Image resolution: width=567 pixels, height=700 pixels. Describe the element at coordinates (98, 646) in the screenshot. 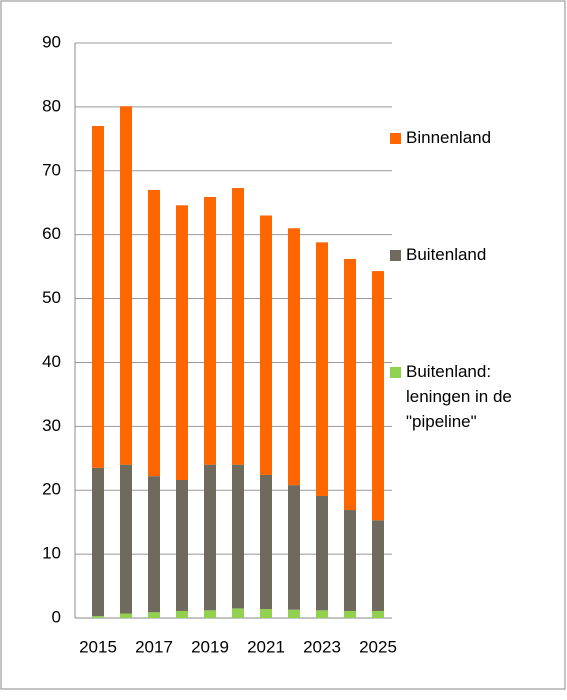

I see `x-tick-label: 2015` at that location.